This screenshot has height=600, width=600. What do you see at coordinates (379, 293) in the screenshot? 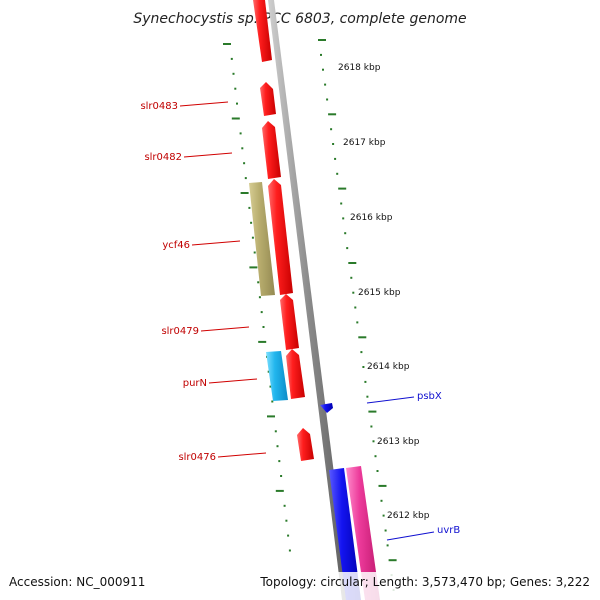
I see `tick-label: 2615 kbp` at bounding box center [379, 293].